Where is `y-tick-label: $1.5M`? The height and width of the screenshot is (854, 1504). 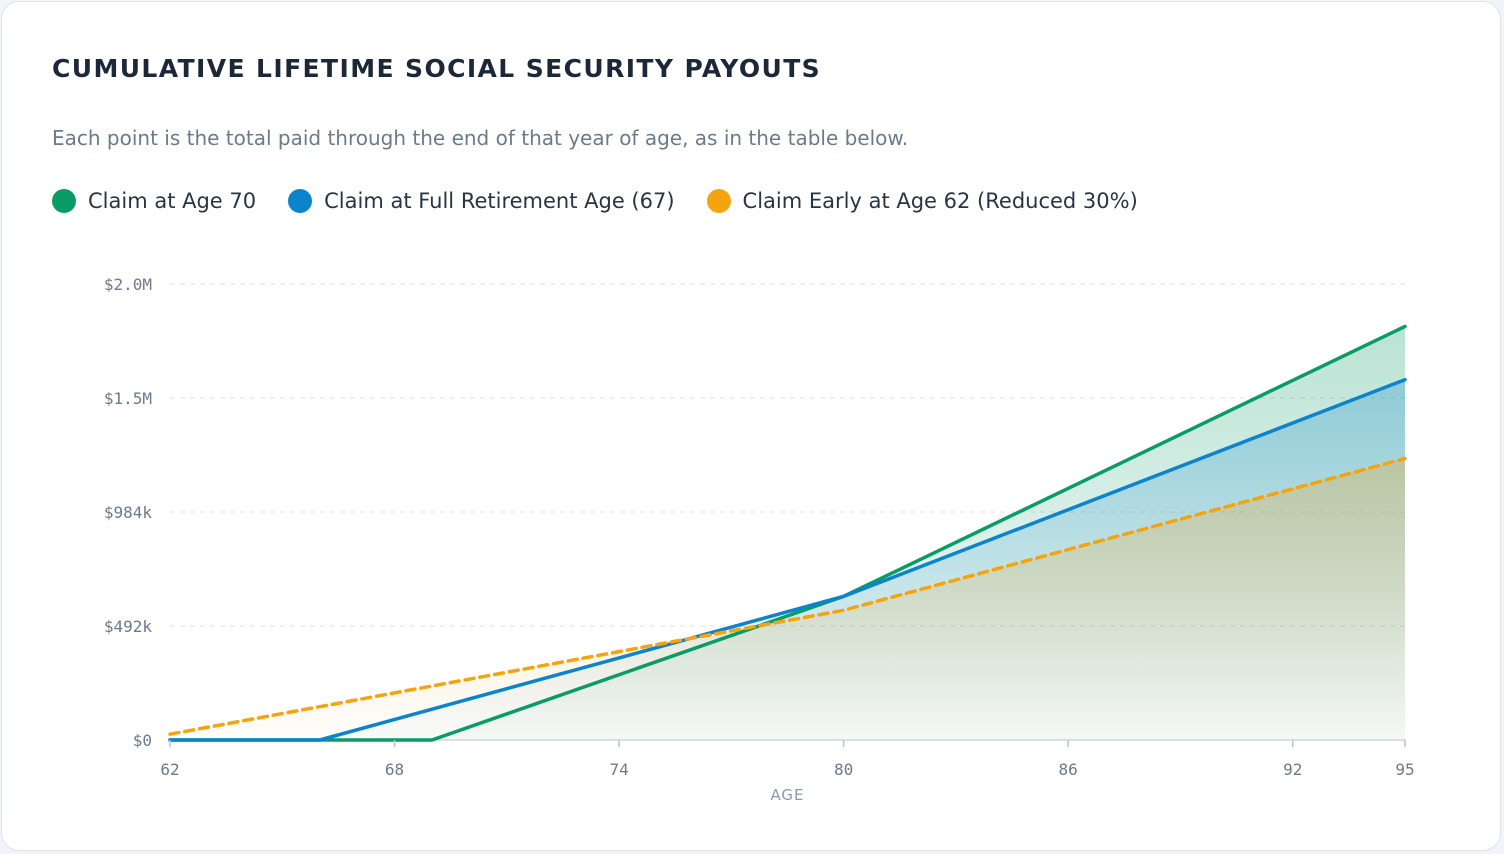 y-tick-label: $1.5M is located at coordinates (128, 398).